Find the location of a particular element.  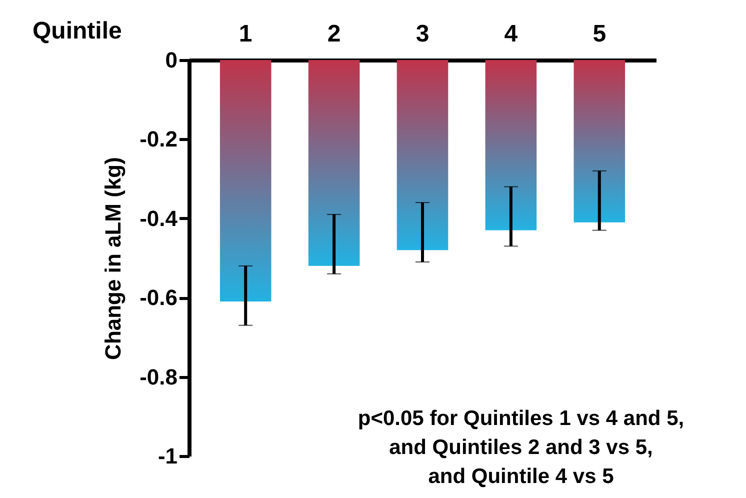

y-axis-title: Change in aLM (kg) is located at coordinates (113, 258).